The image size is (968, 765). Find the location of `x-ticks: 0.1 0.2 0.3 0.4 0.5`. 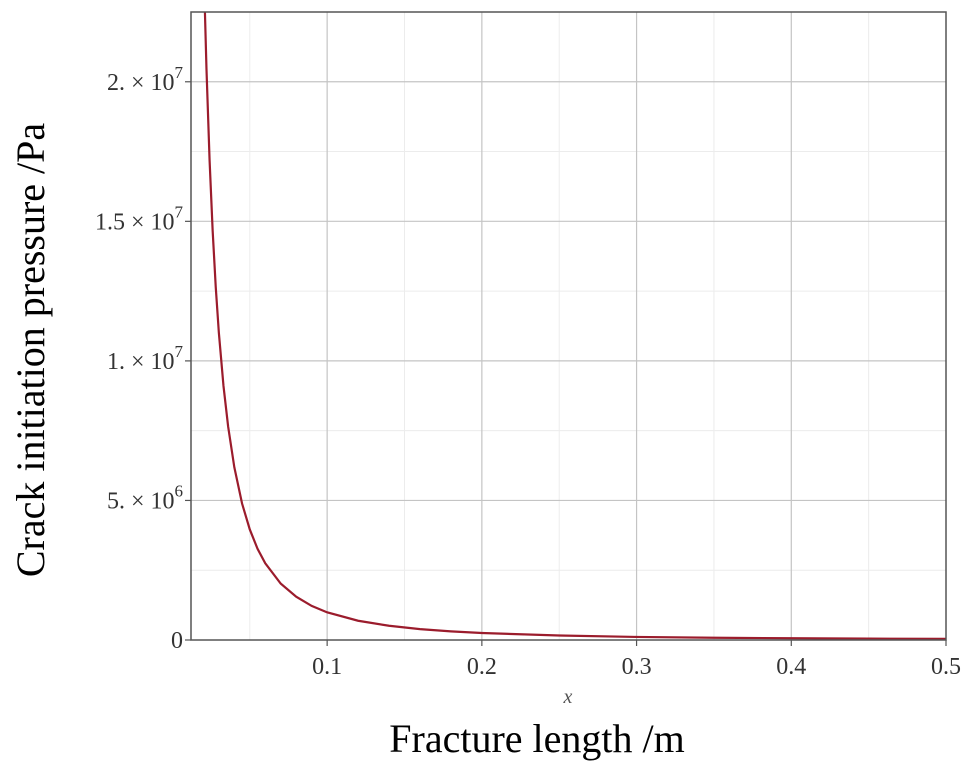

x-ticks: 0.1 0.2 0.3 0.4 0.5 is located at coordinates (636, 660).